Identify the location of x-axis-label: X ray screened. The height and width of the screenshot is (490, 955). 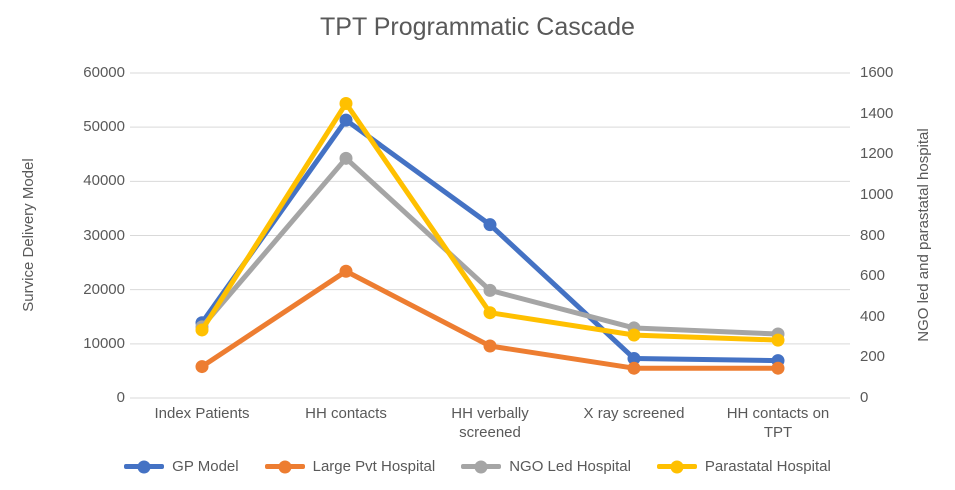
(634, 413).